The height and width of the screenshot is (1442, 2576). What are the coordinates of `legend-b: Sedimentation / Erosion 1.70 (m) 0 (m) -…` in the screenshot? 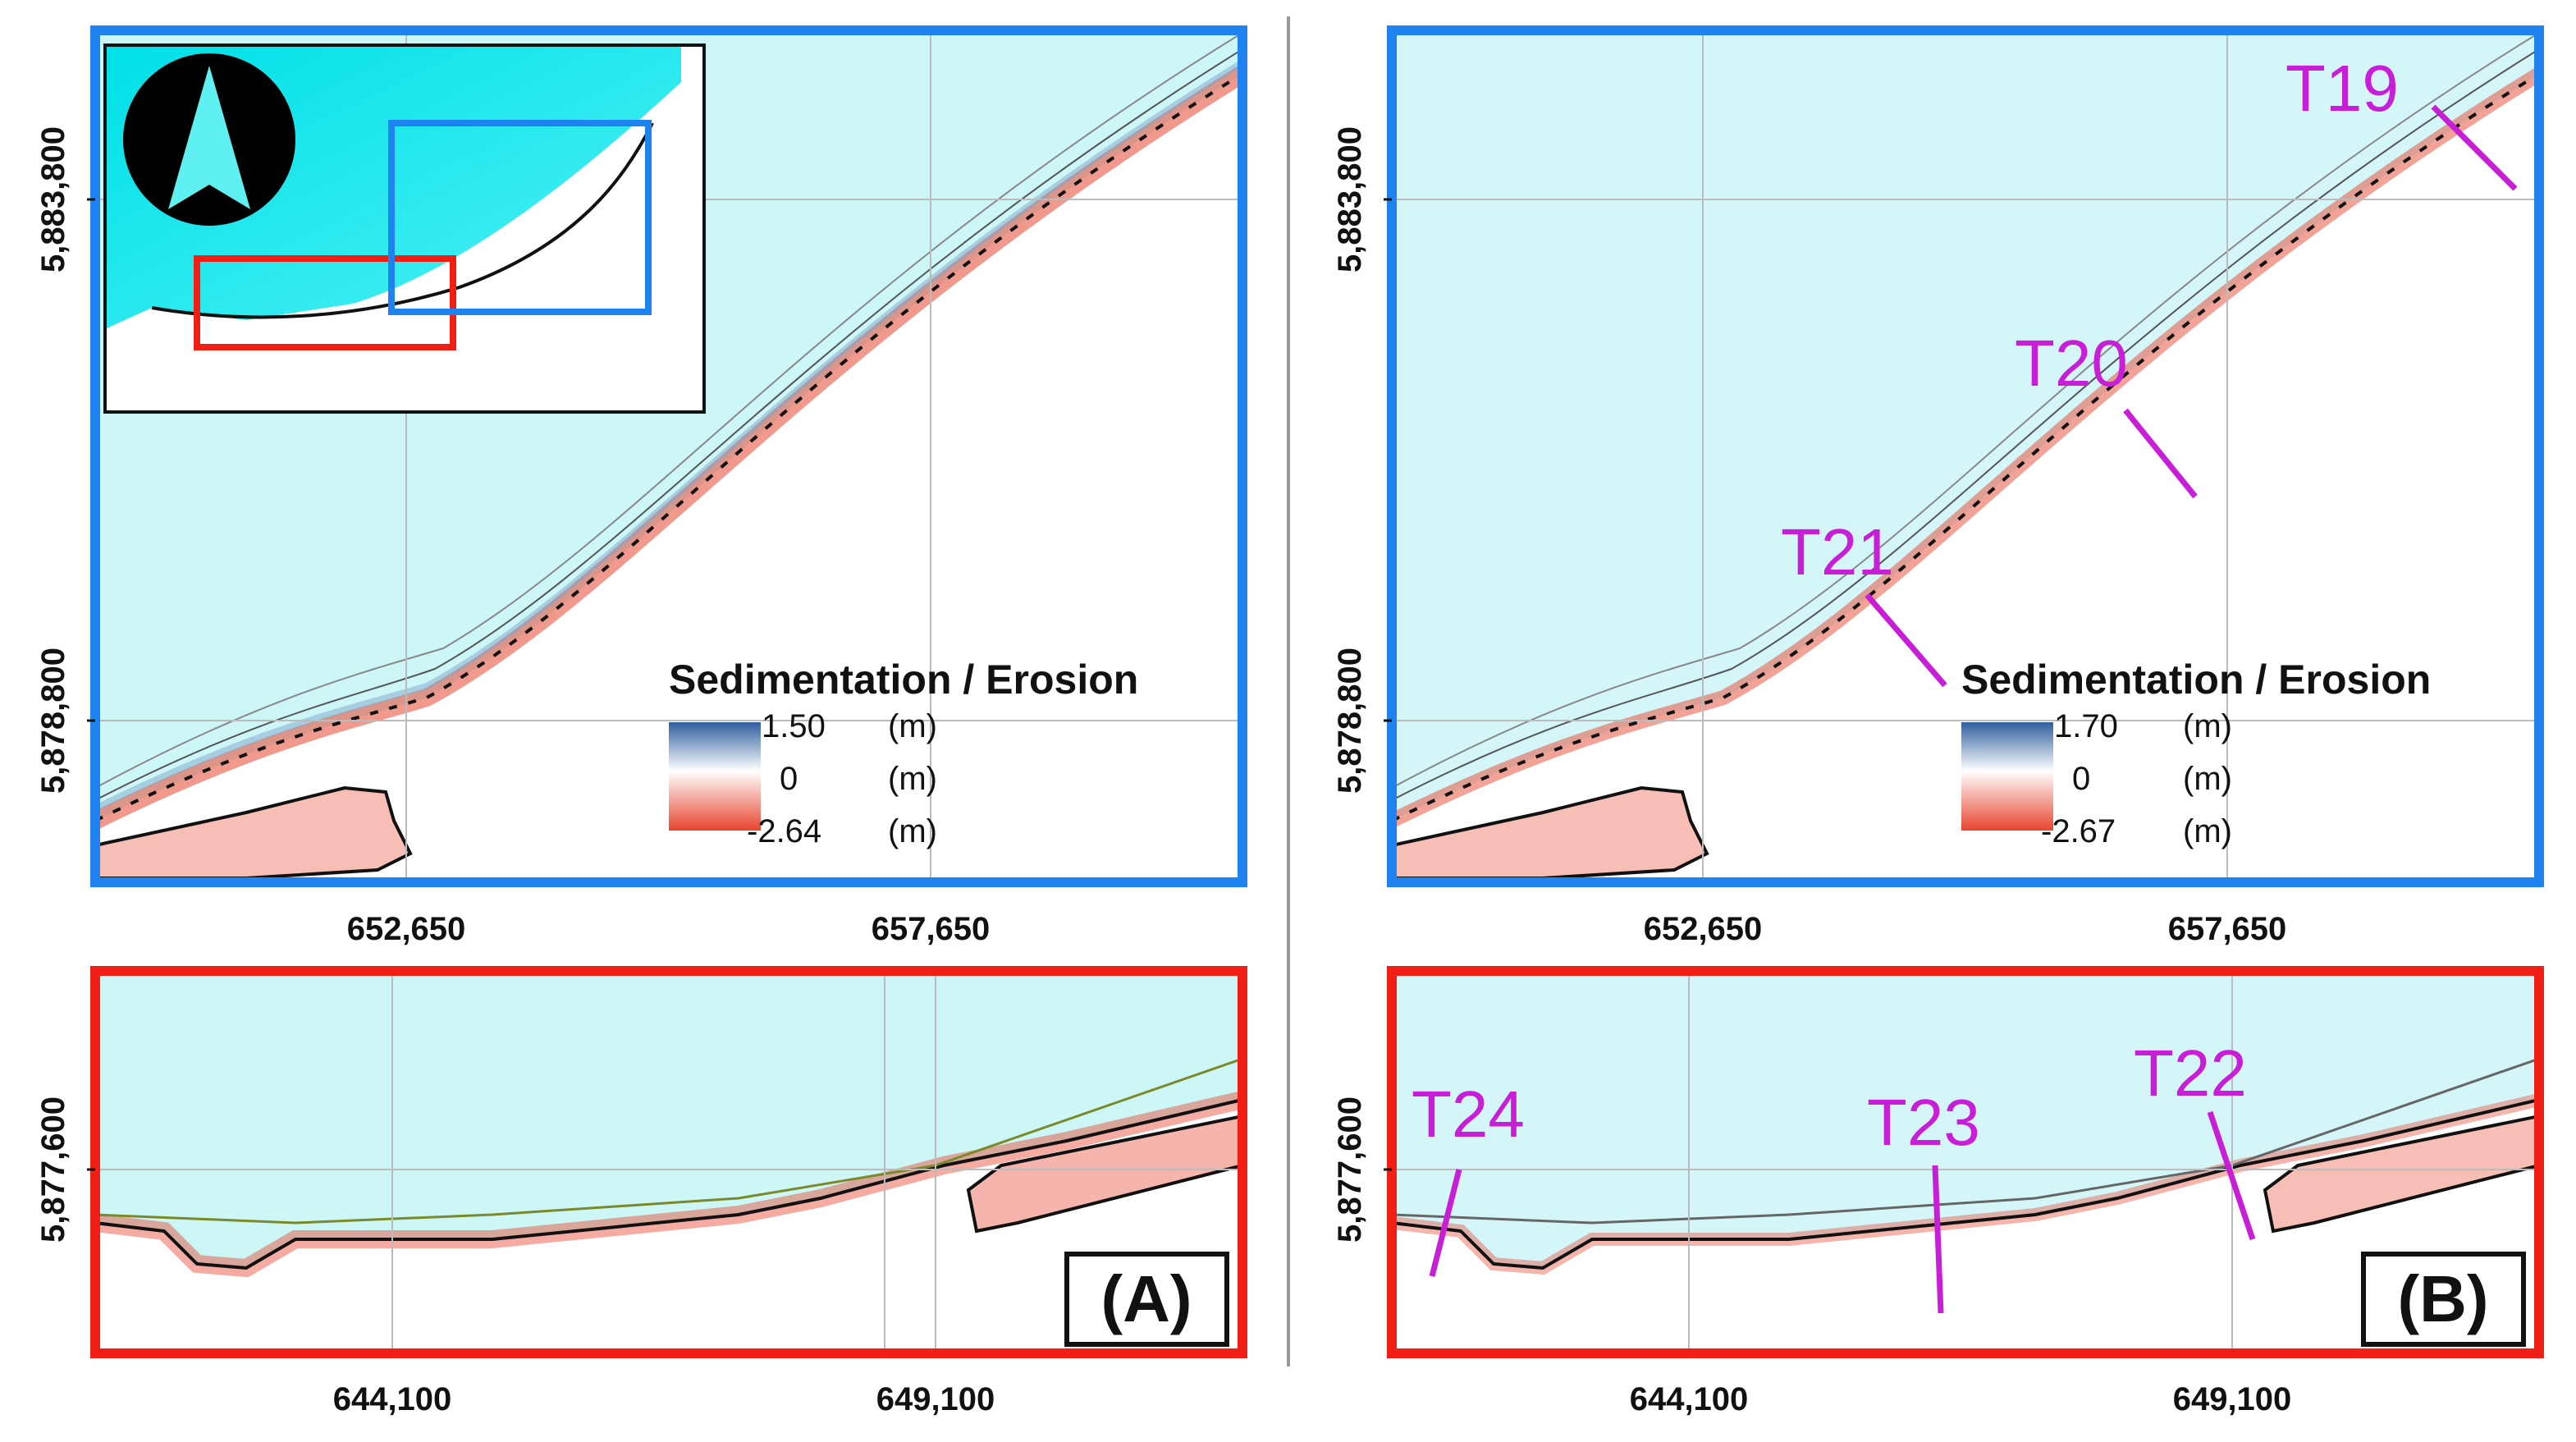 It's located at (2196, 753).